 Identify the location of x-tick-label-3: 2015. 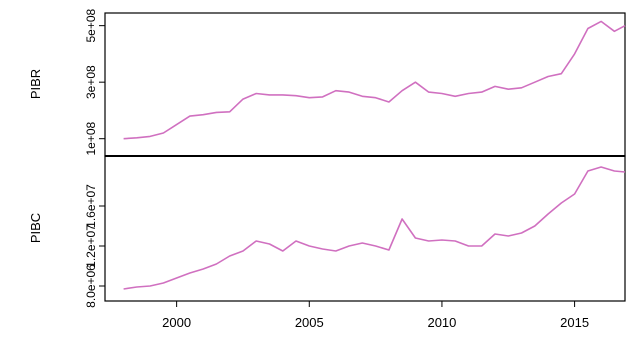
(574, 322).